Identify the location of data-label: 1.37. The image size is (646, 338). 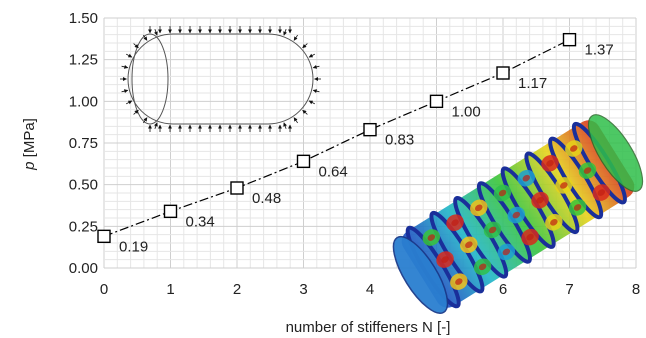
(599, 50).